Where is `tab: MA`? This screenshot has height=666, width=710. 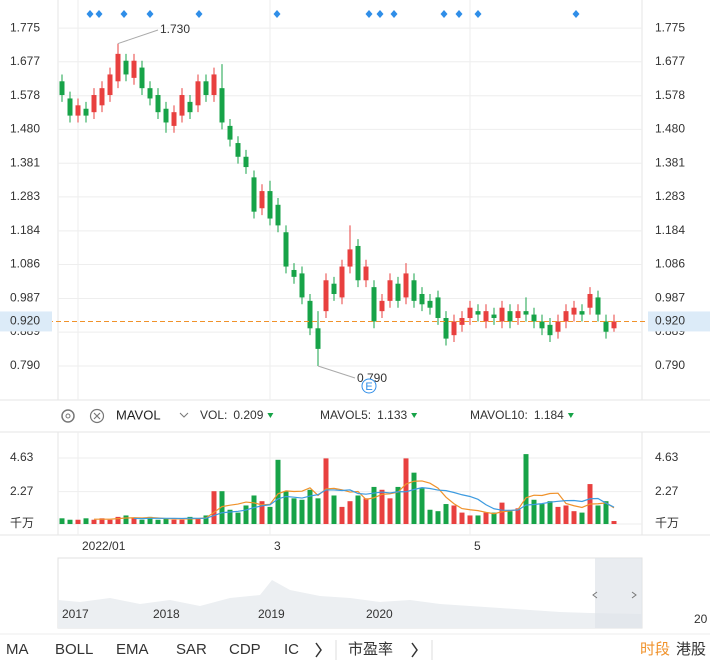 tab: MA is located at coordinates (17, 649).